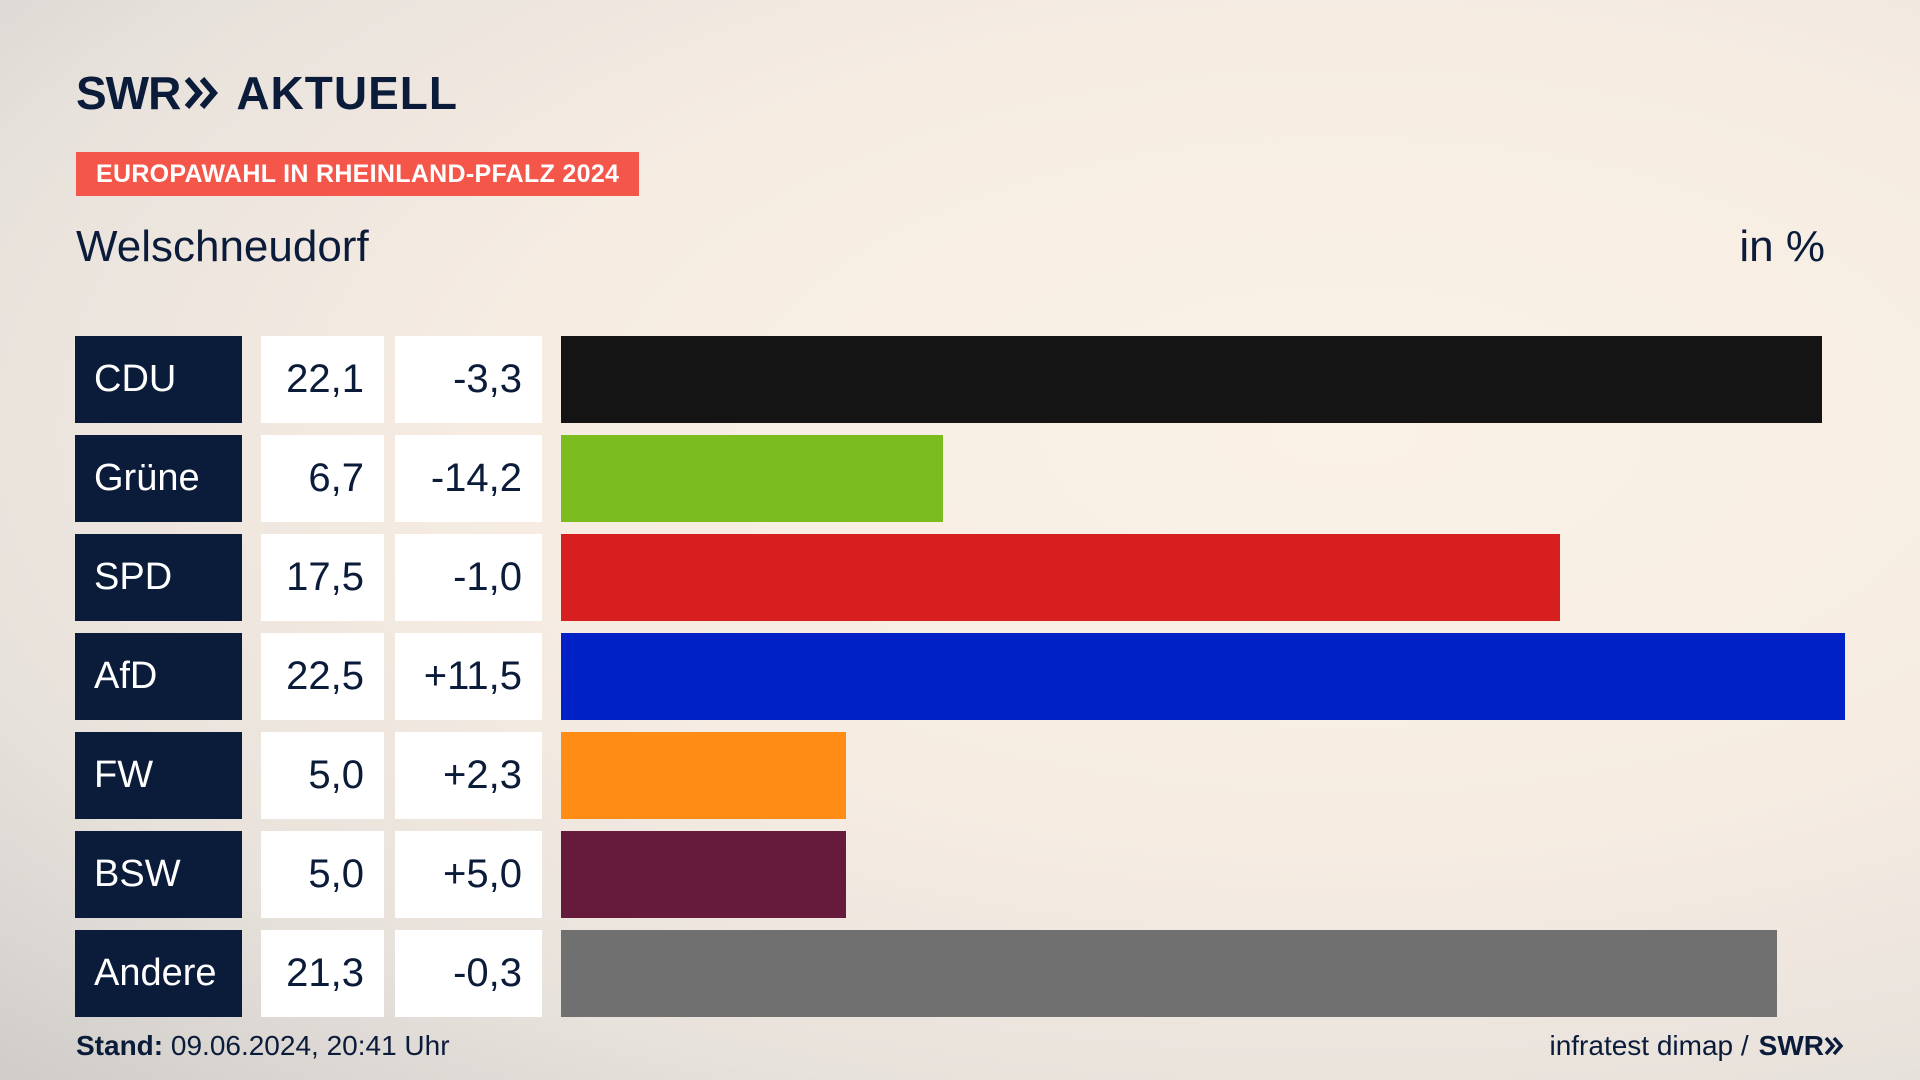  I want to click on chart-row: FW 5,0 +2,3, so click(960, 775).